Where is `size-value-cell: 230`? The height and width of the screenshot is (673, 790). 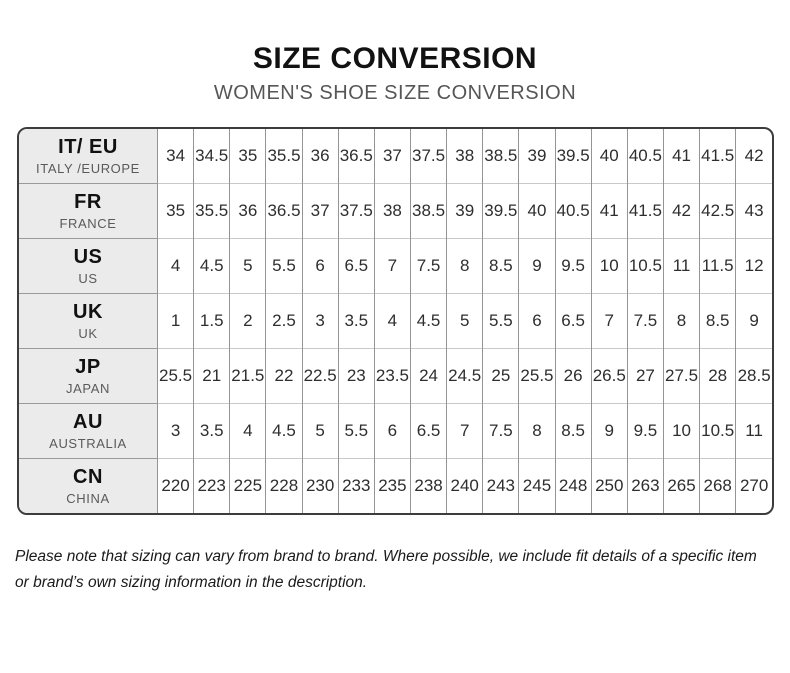
size-value-cell: 230 is located at coordinates (320, 485).